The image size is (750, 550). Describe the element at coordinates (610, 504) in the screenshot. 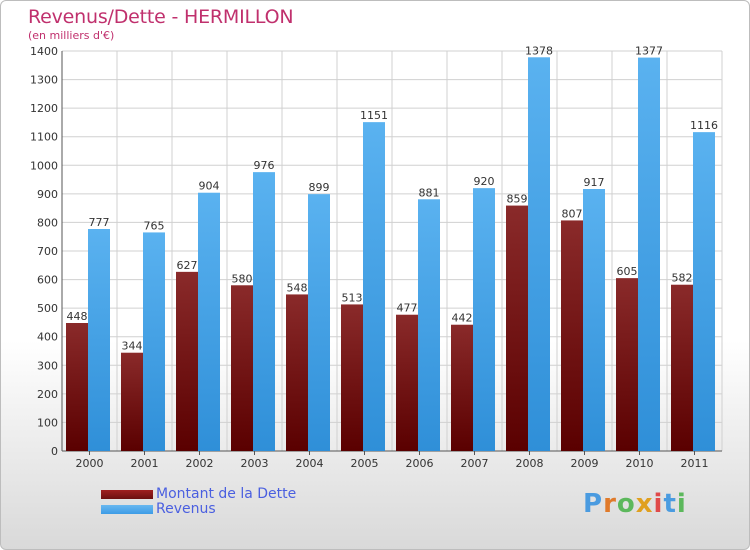

I see `logo-letter: r` at that location.